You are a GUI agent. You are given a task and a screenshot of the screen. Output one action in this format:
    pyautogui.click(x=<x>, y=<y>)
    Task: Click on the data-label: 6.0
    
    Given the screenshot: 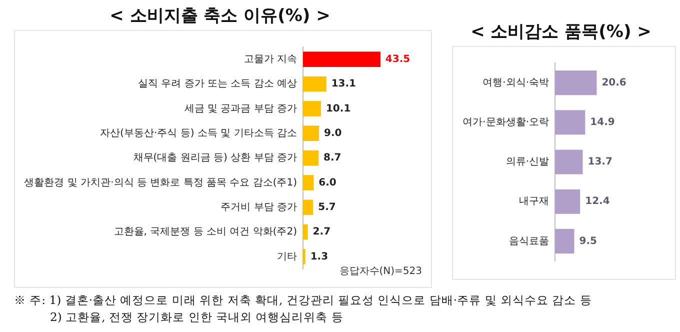 What is the action you would take?
    pyautogui.click(x=327, y=182)
    